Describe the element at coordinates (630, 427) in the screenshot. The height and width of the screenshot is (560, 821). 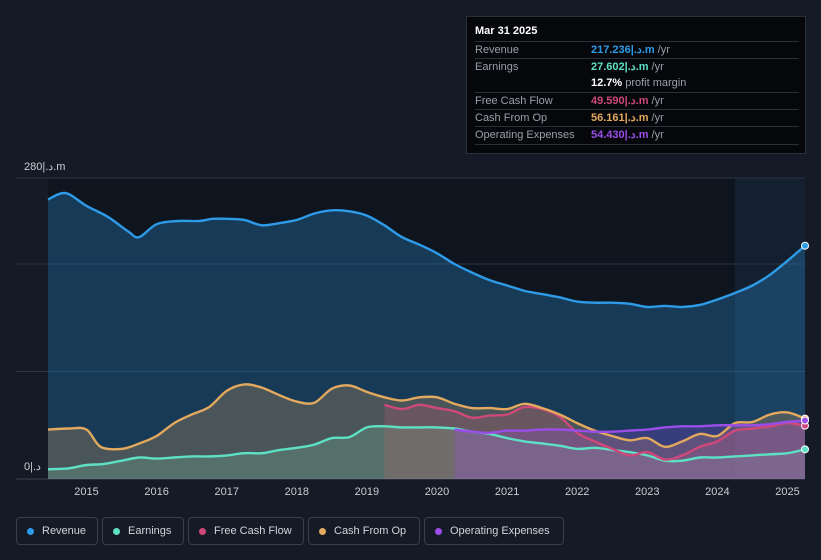
I see `operating-expenses-line` at that location.